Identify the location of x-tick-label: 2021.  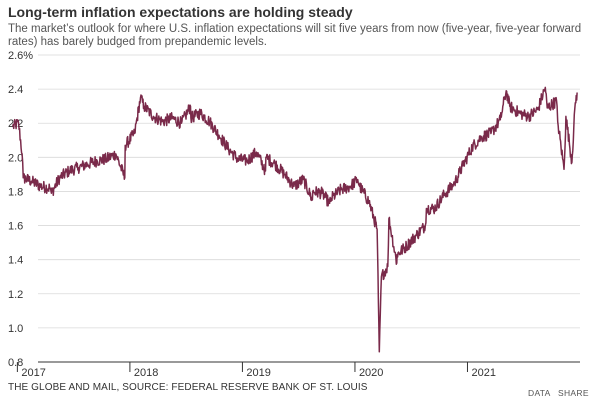
(483, 373).